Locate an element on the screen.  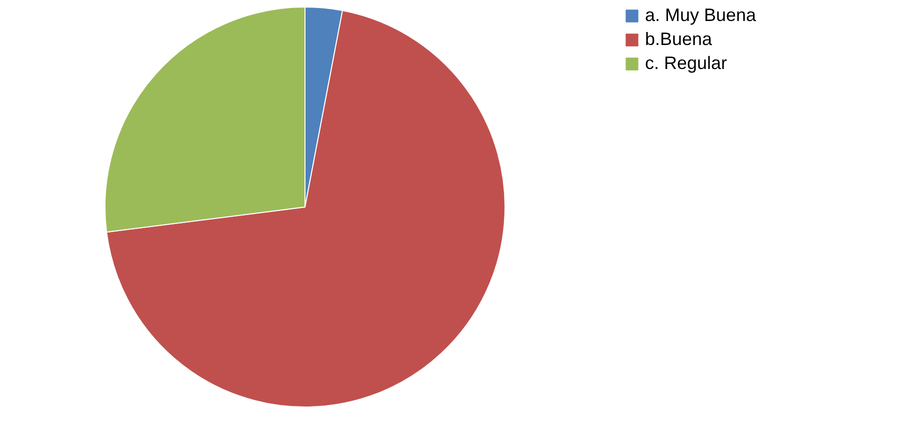
legend-label: c. Regular is located at coordinates (686, 63).